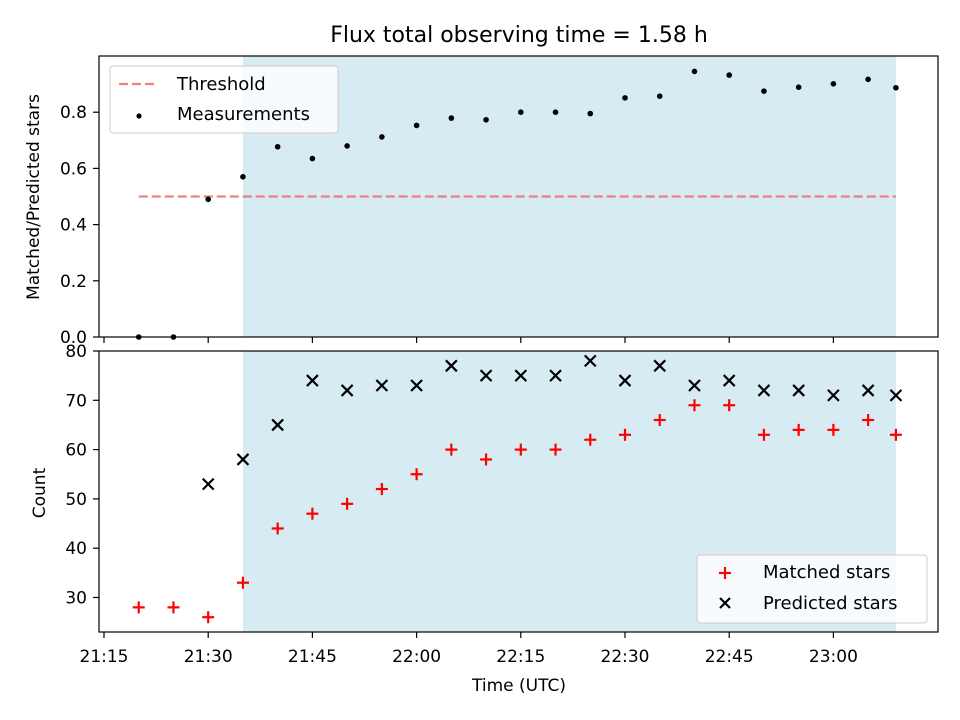 The height and width of the screenshot is (720, 960). I want to click on top-x-ticks, so click(469, 340).